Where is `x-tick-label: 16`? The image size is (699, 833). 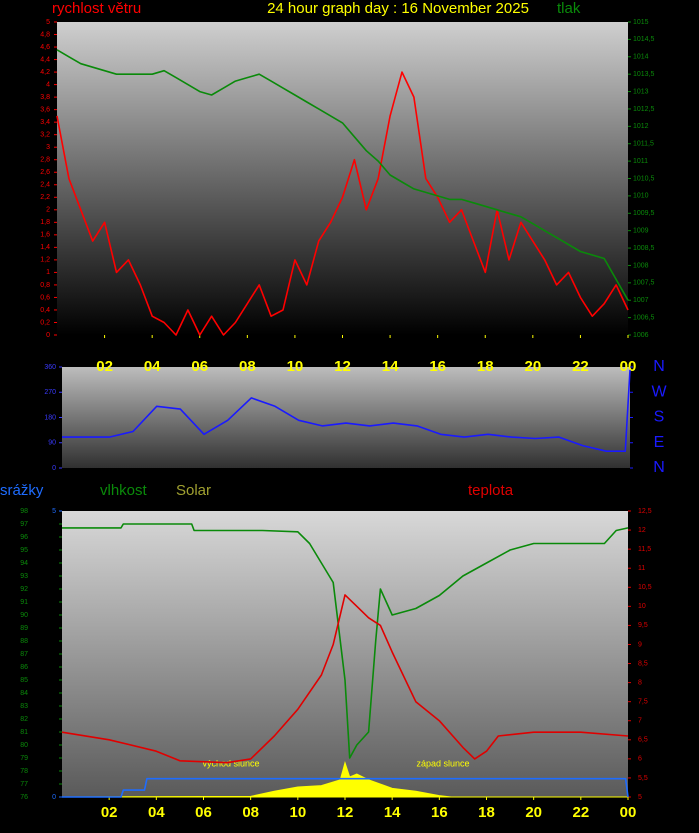 x-tick-label: 16 is located at coordinates (437, 366).